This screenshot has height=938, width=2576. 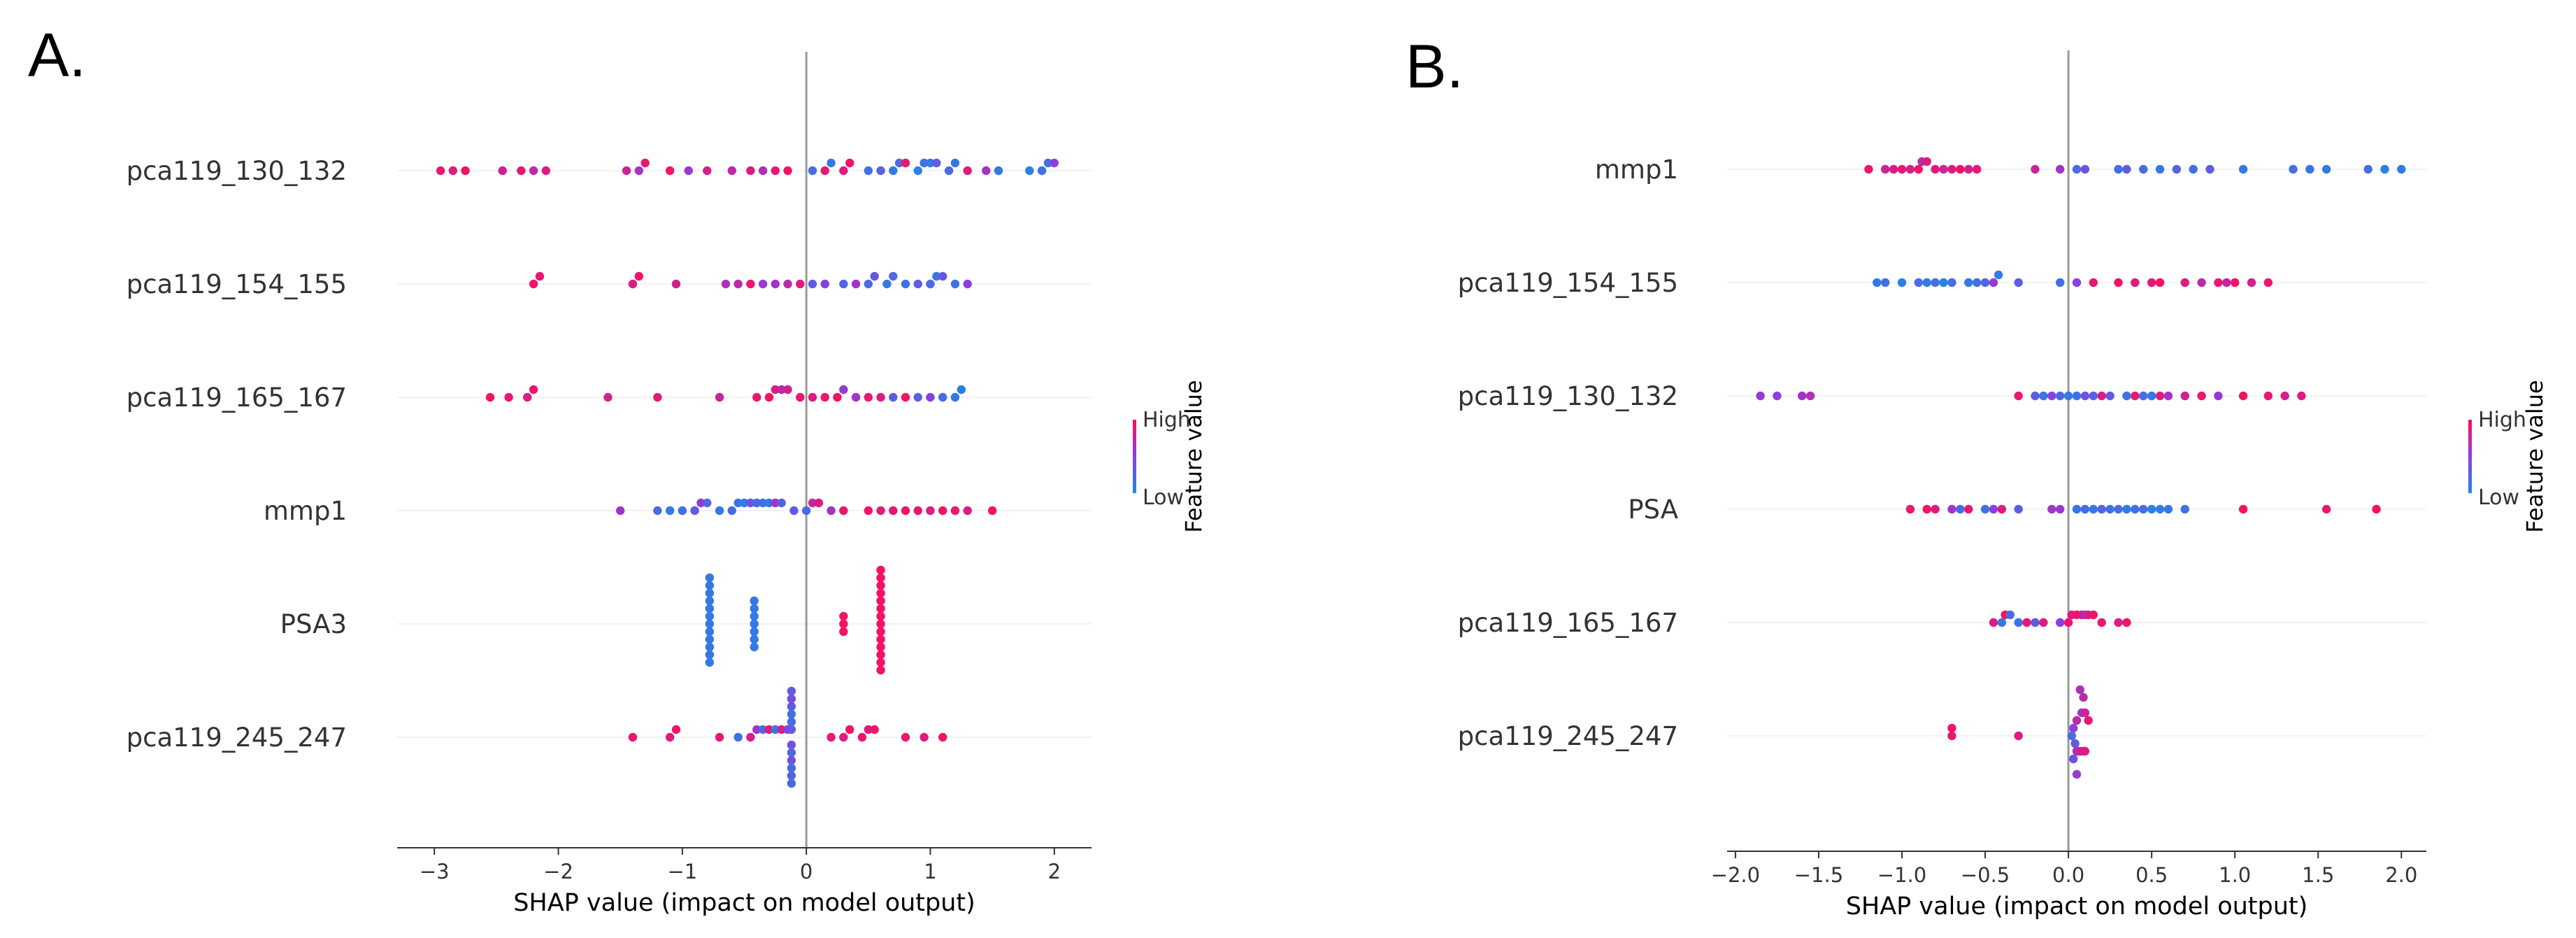 What do you see at coordinates (2502, 420) in the screenshot?
I see `colorbar-high-label: High` at bounding box center [2502, 420].